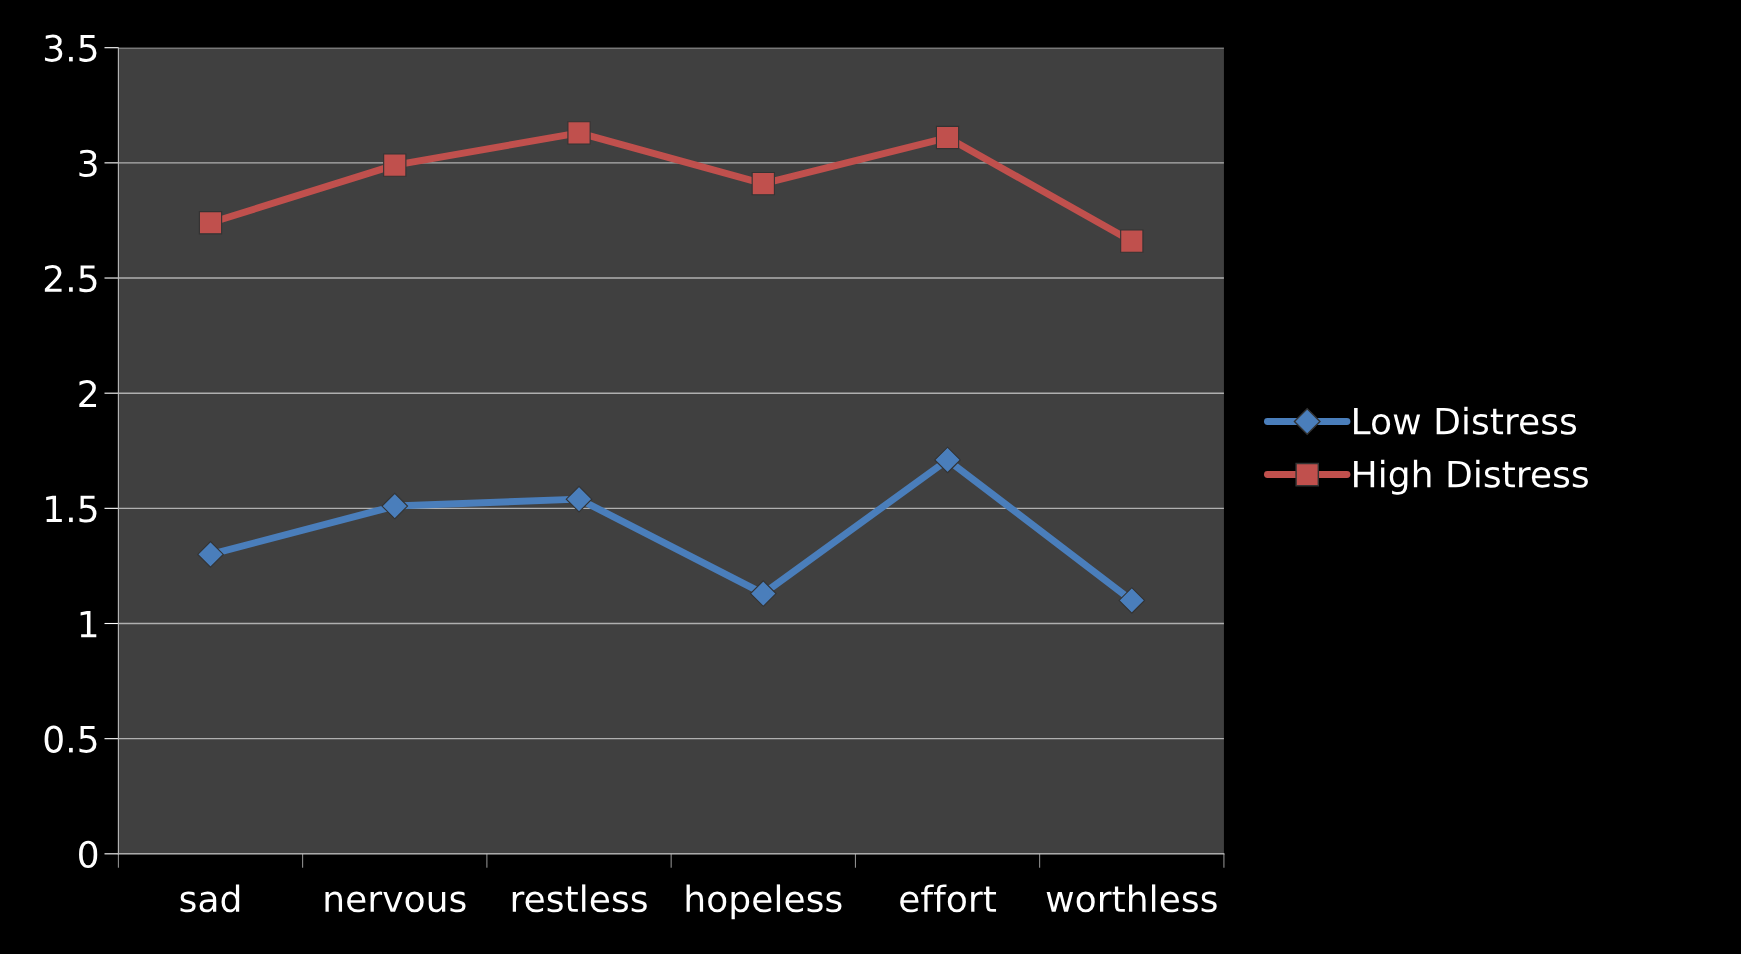  What do you see at coordinates (70, 48) in the screenshot?
I see `y-tick-label: 3.5` at bounding box center [70, 48].